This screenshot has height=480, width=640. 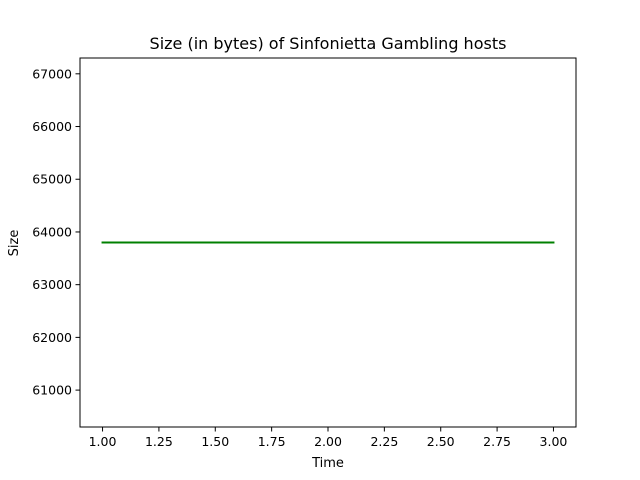 What do you see at coordinates (159, 441) in the screenshot?
I see `x-tick-label: 1.25` at bounding box center [159, 441].